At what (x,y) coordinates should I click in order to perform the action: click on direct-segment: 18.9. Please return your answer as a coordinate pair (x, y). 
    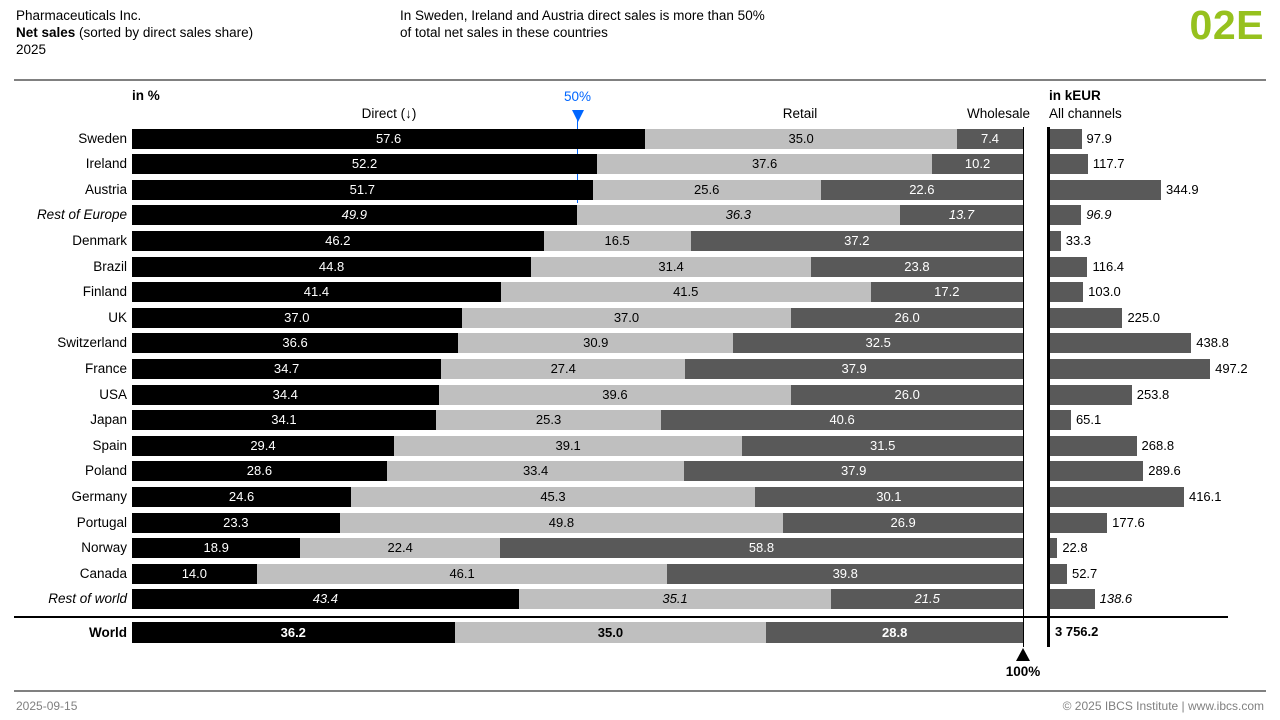
    Looking at the image, I should click on (216, 548).